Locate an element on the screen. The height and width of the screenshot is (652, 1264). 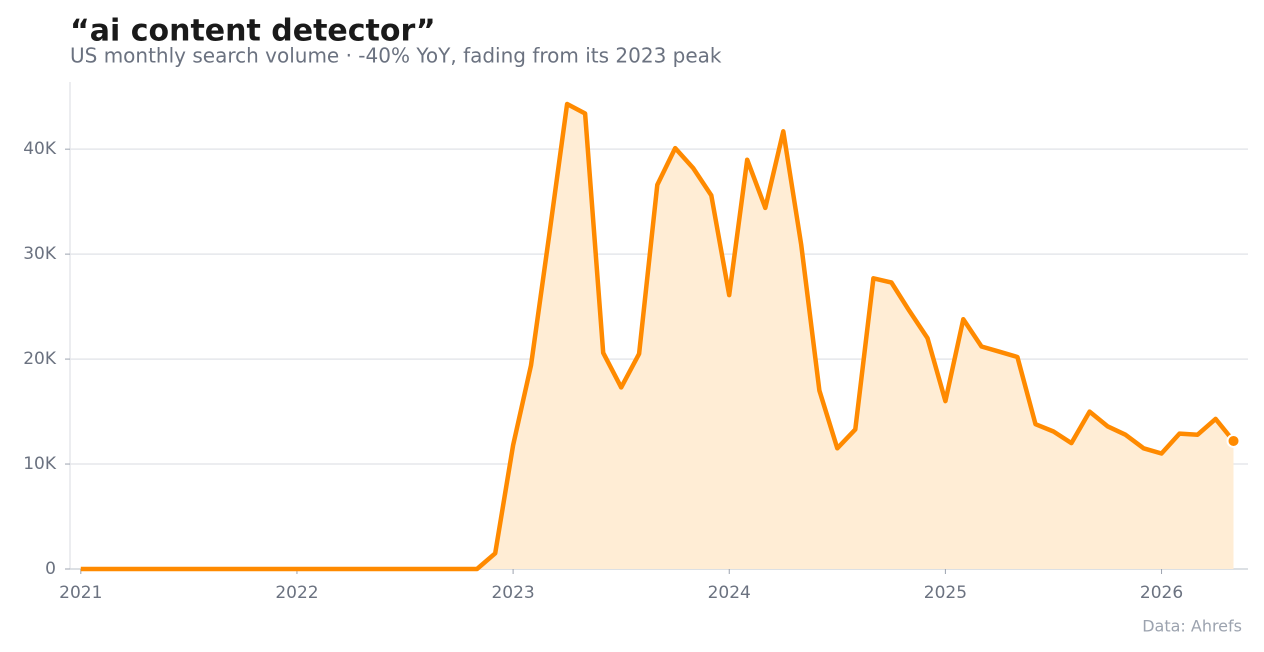
source-note: Data: Ahrefs is located at coordinates (1192, 626).